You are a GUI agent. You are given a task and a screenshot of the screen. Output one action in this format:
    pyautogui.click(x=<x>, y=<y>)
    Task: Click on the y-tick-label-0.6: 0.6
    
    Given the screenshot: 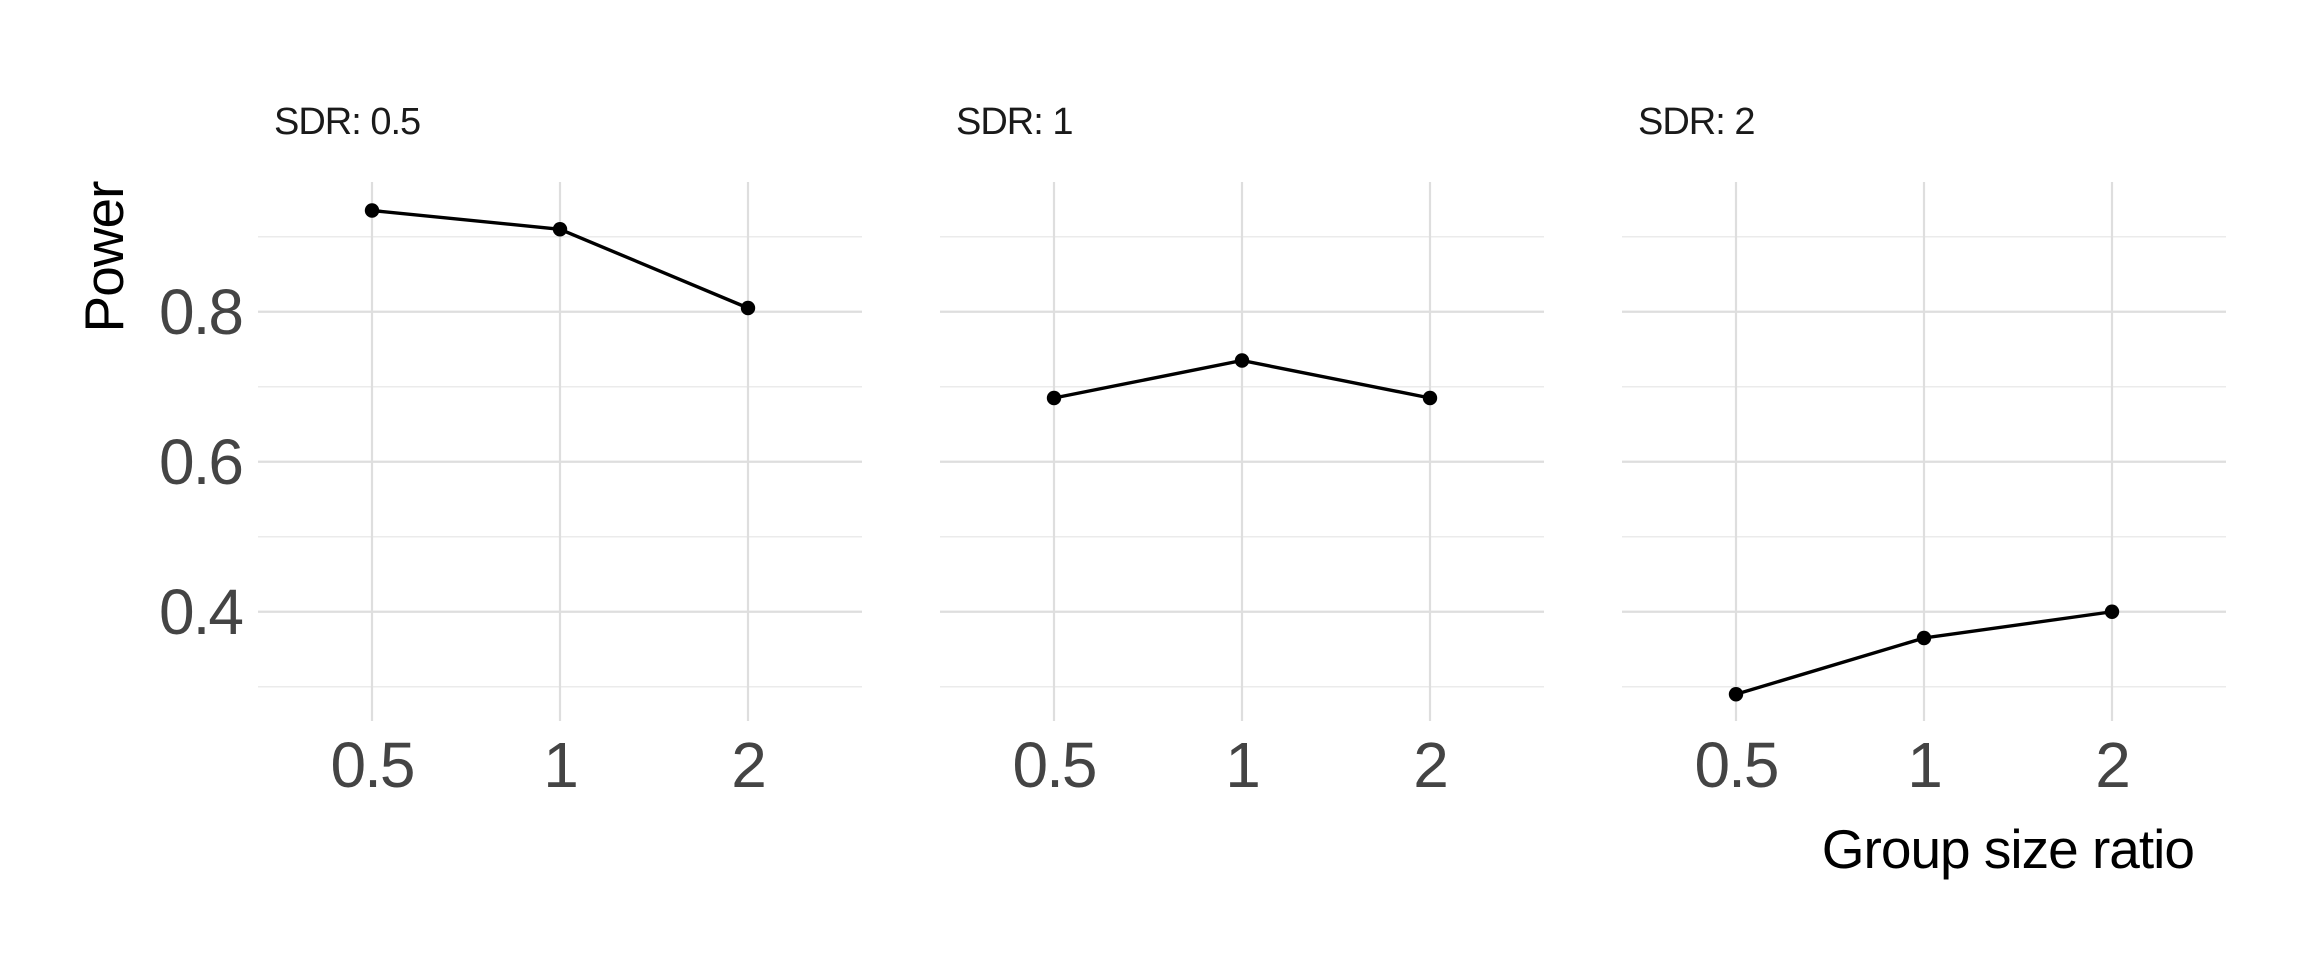 What is the action you would take?
    pyautogui.click(x=201, y=462)
    